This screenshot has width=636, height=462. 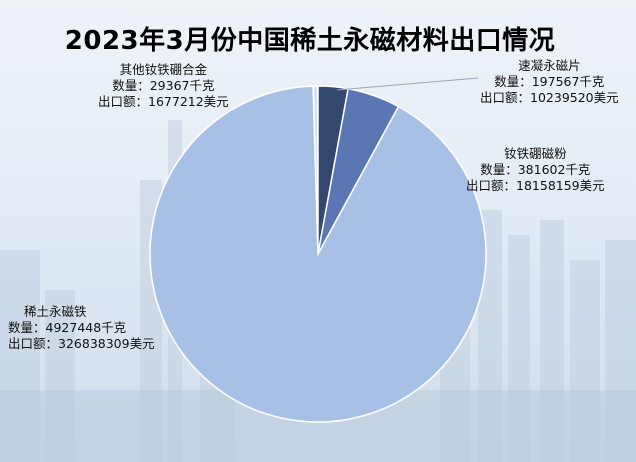 I want to click on label-slice-2-value: 10239520美元, so click(x=574, y=97).